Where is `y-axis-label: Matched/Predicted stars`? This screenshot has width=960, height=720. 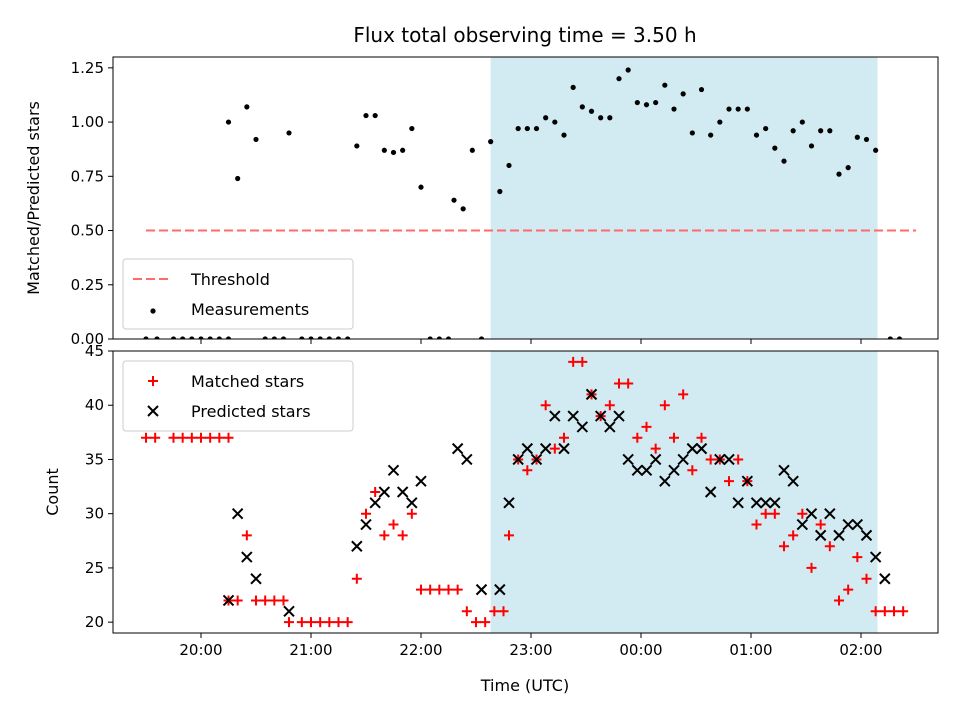
y-axis-label: Matched/Predicted stars is located at coordinates (33, 198).